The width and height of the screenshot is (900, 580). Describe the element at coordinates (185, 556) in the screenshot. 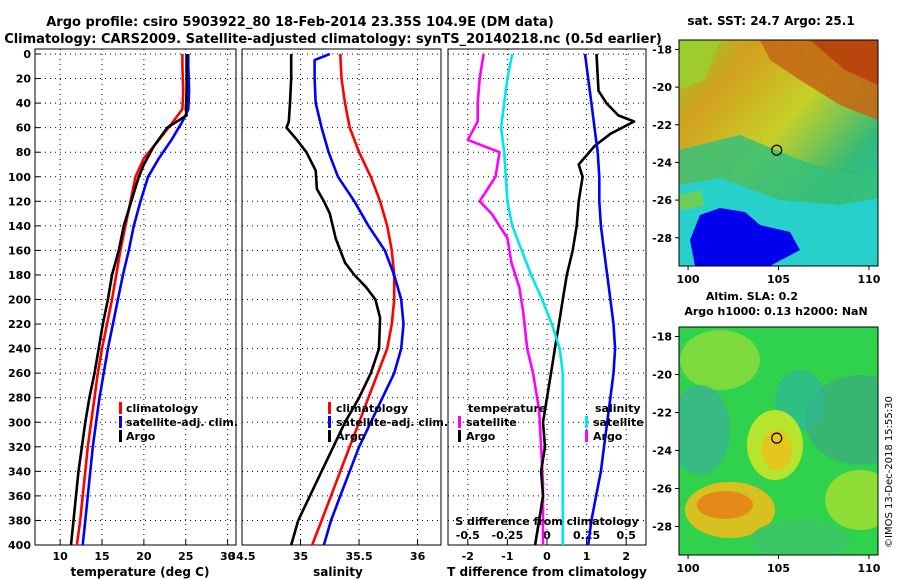

I see `x-tick-label: 25` at that location.